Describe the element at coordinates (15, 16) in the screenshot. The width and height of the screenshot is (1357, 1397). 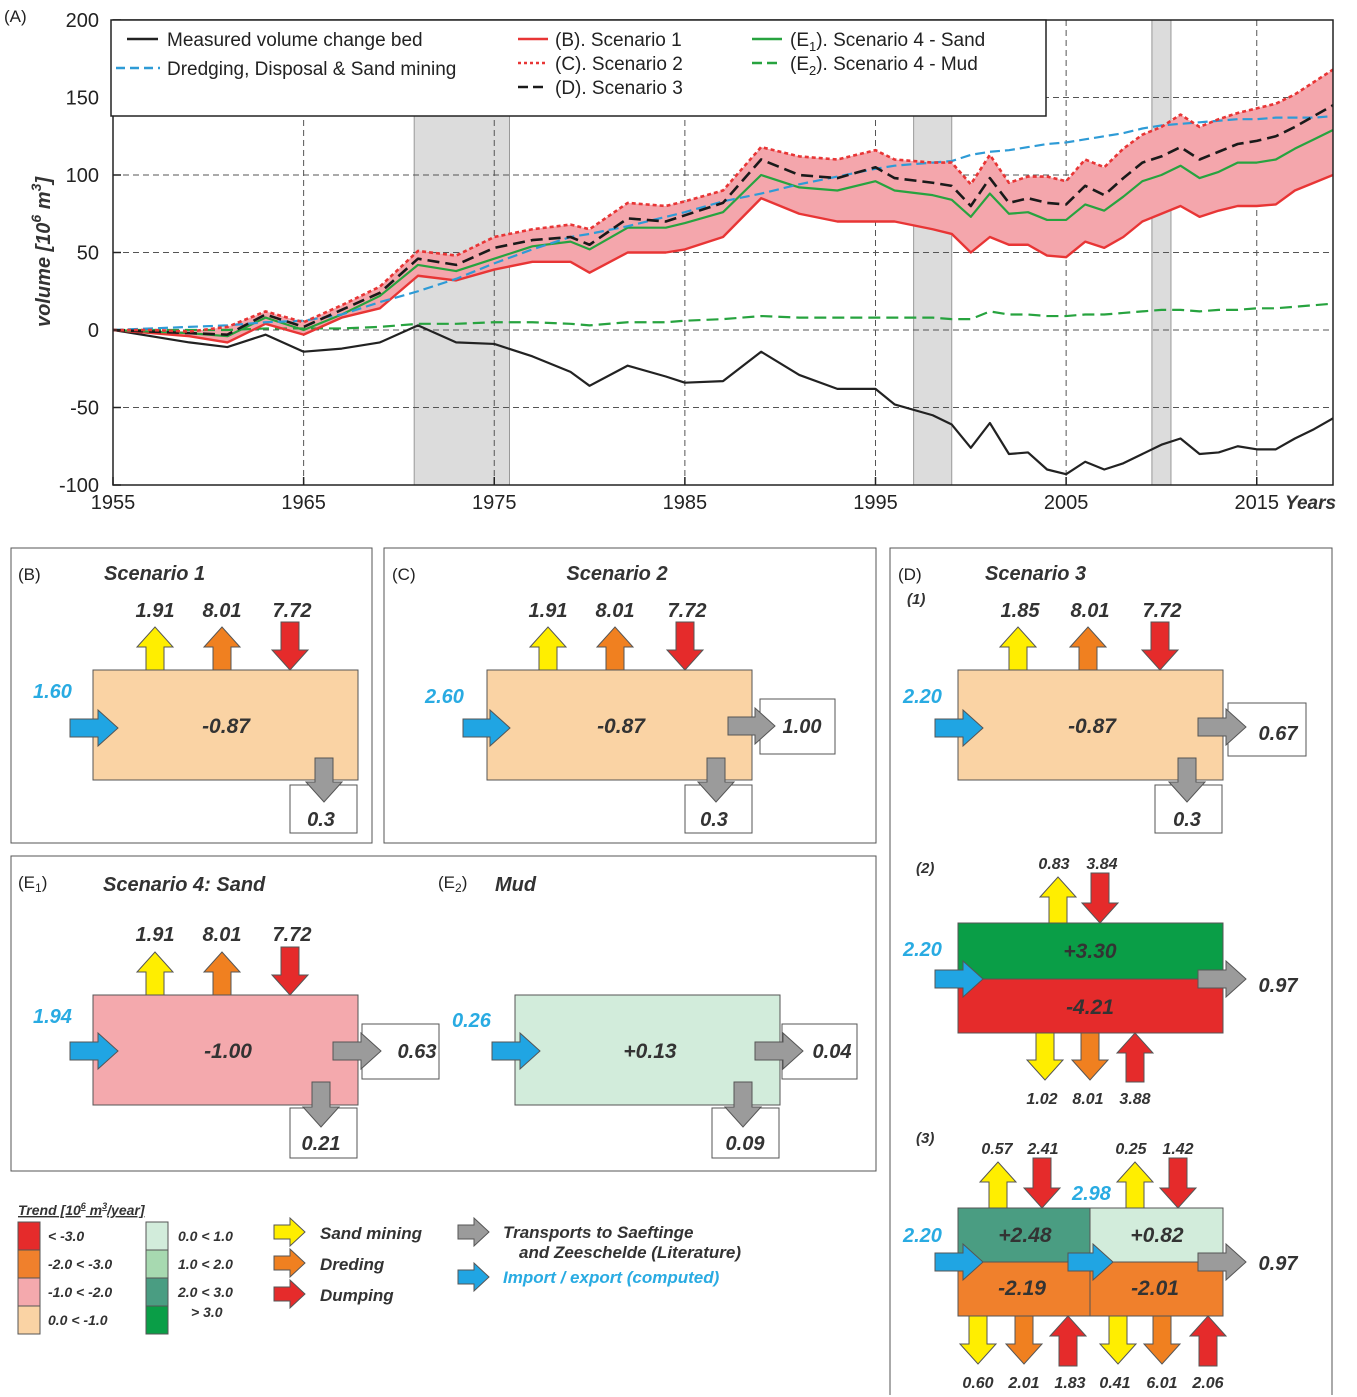
I see `panel-a-label: (A)` at that location.